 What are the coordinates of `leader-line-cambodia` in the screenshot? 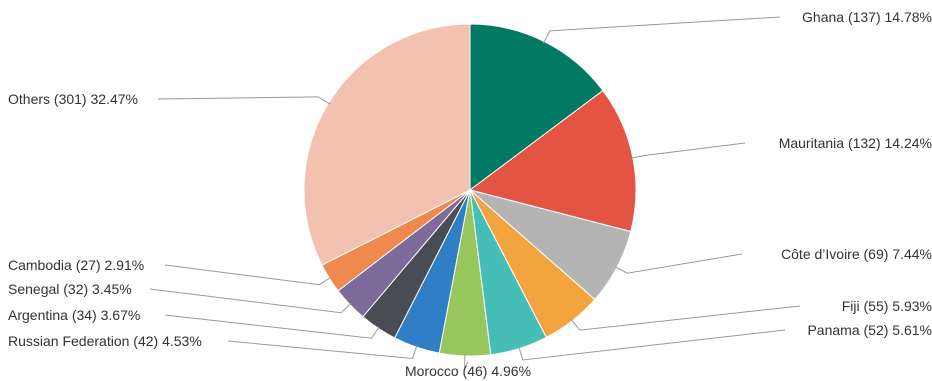 It's located at (248, 275).